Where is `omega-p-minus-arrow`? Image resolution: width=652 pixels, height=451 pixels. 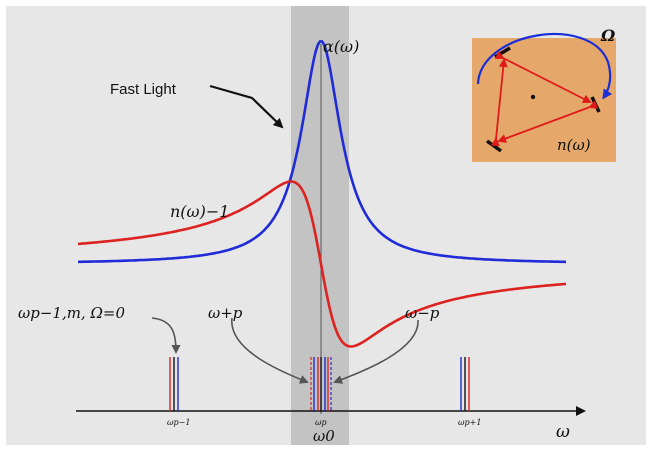
omega-p-minus-arrow is located at coordinates (376, 351).